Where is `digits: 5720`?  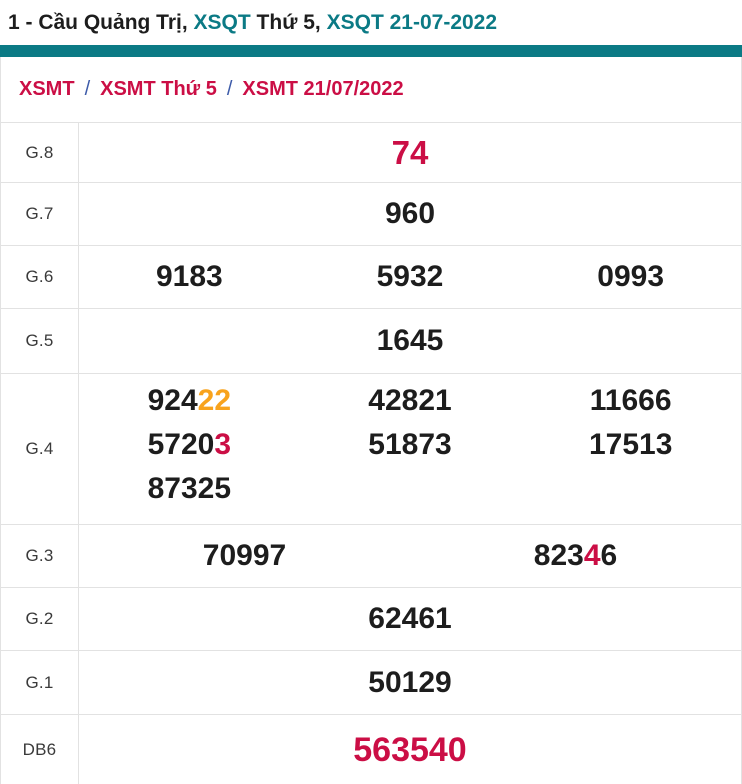
digits: 5720 is located at coordinates (181, 444).